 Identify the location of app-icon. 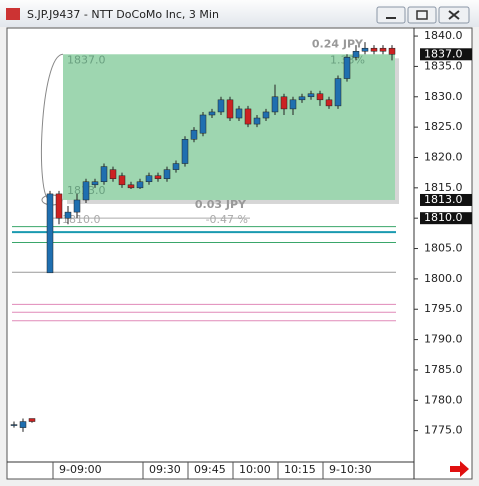
(13, 14).